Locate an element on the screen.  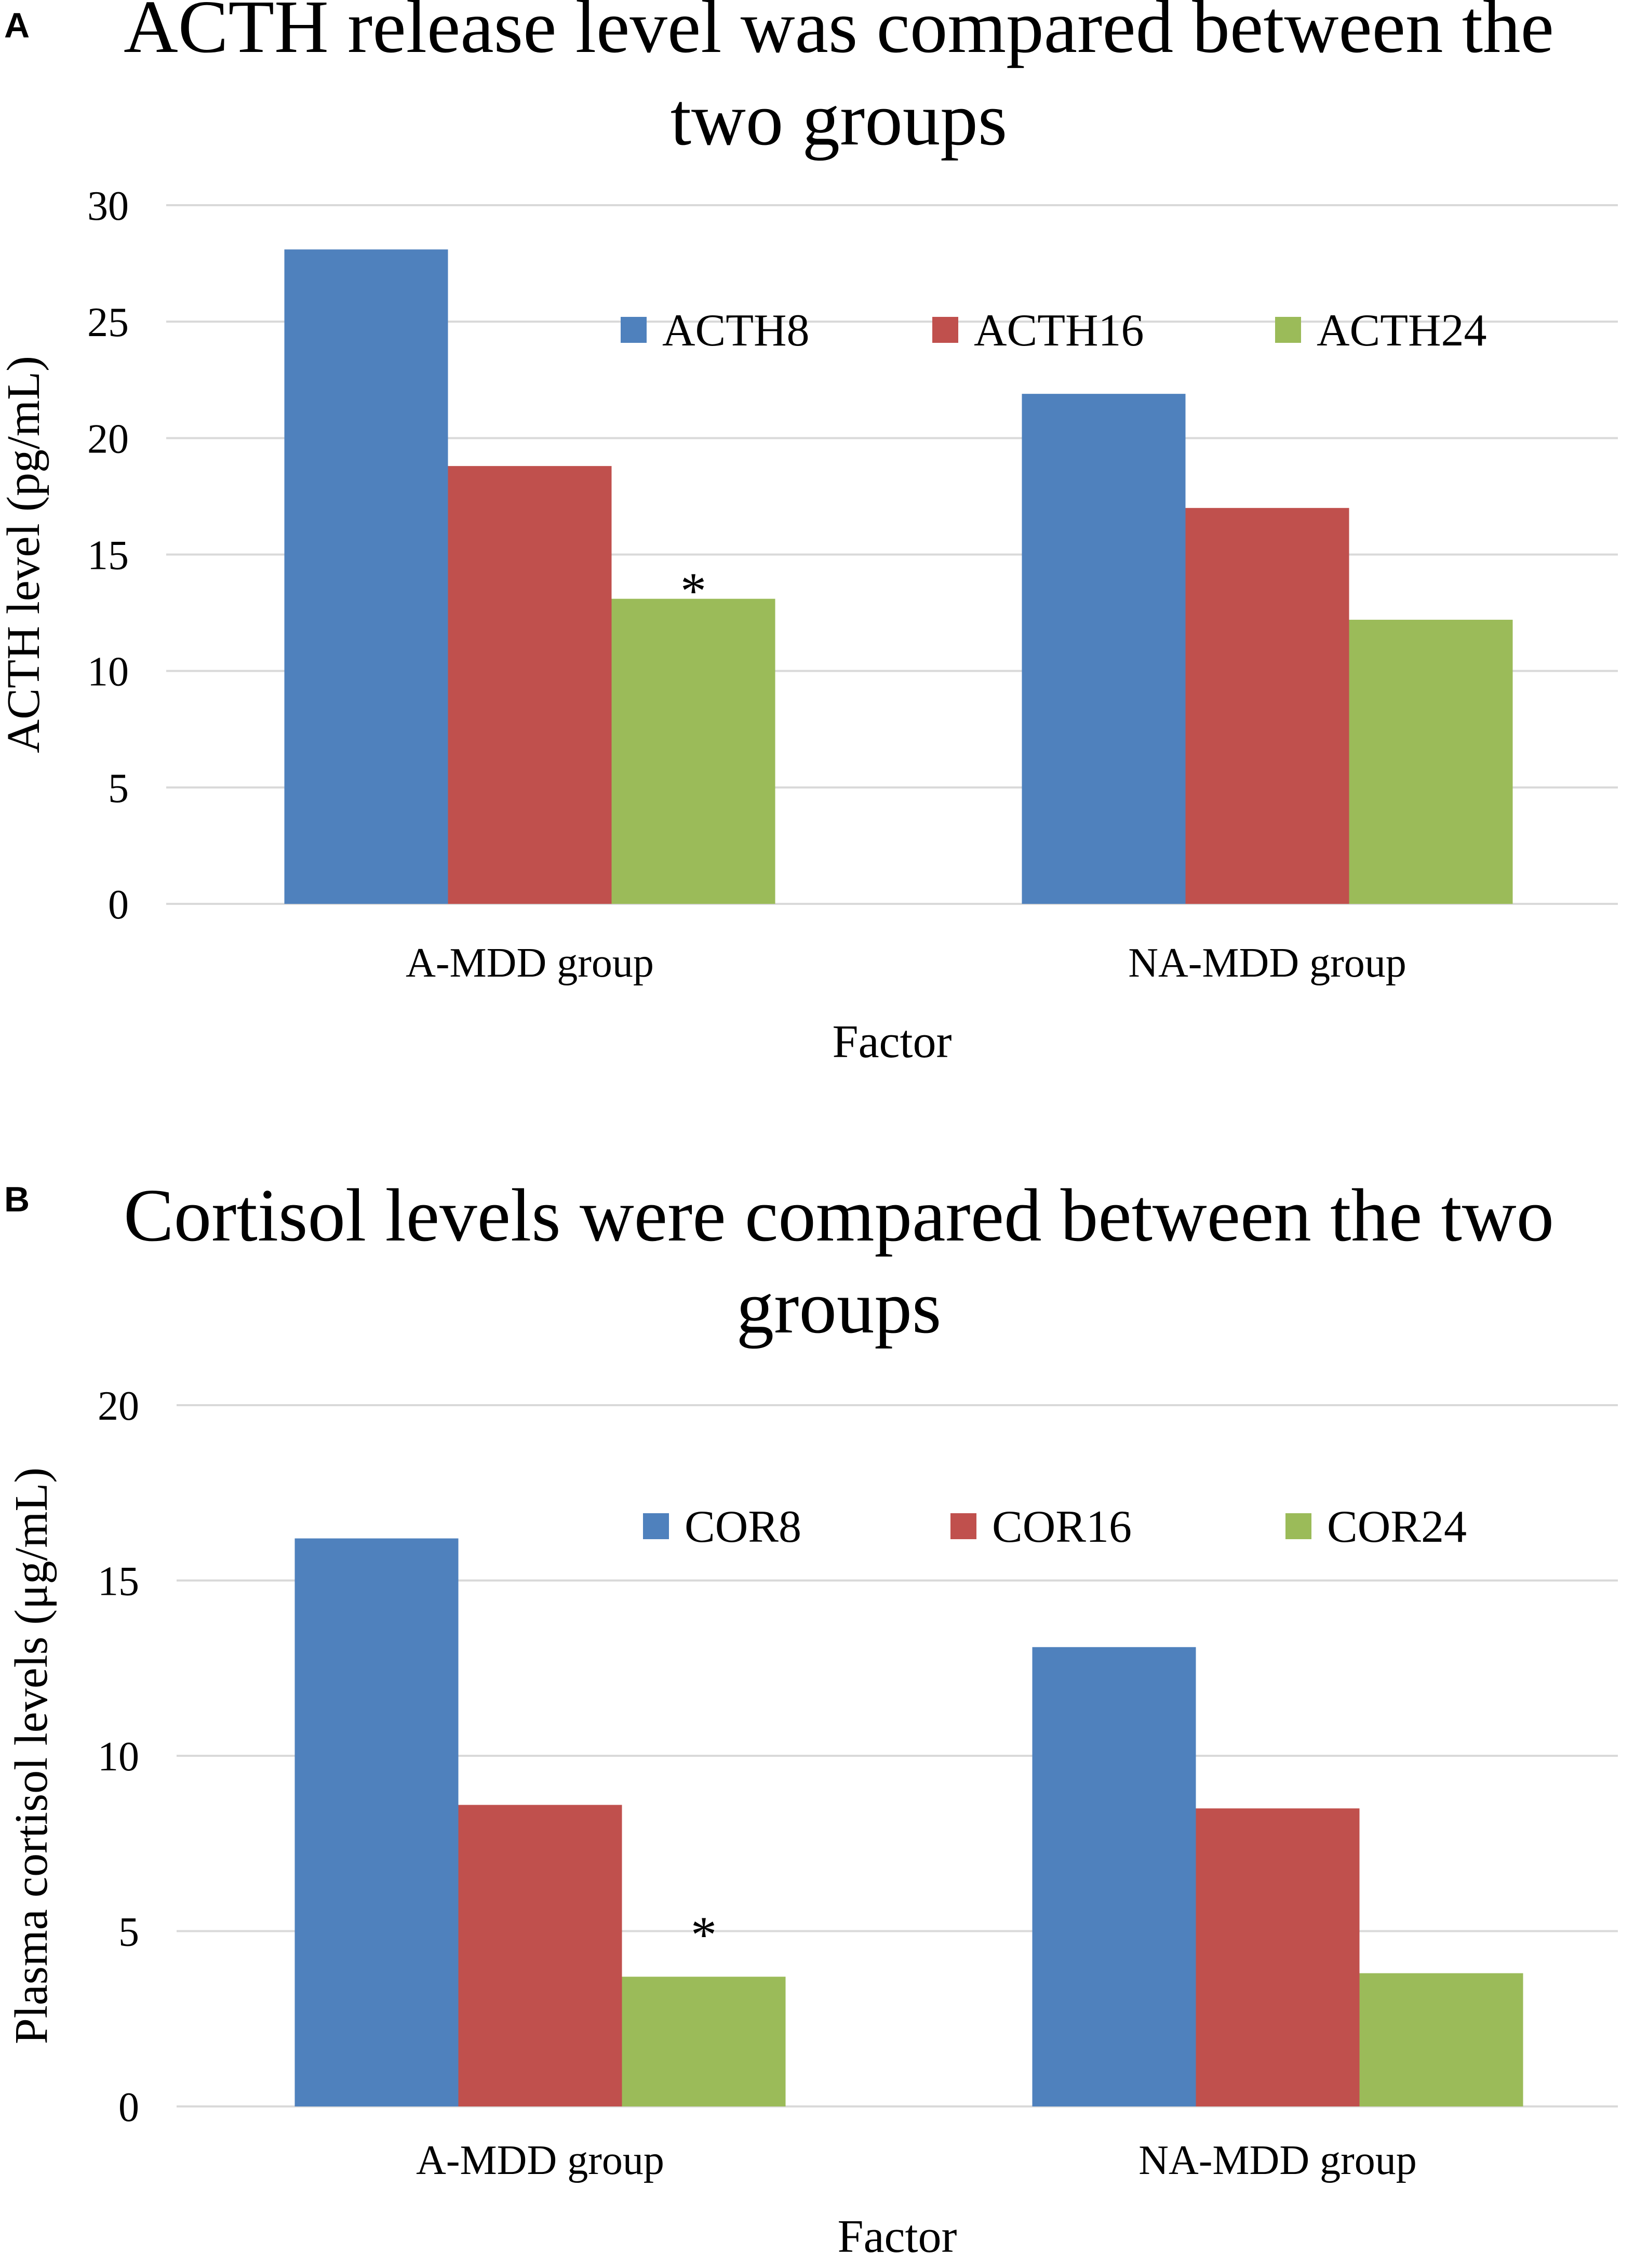
chart-title-line: two groups is located at coordinates (839, 119).